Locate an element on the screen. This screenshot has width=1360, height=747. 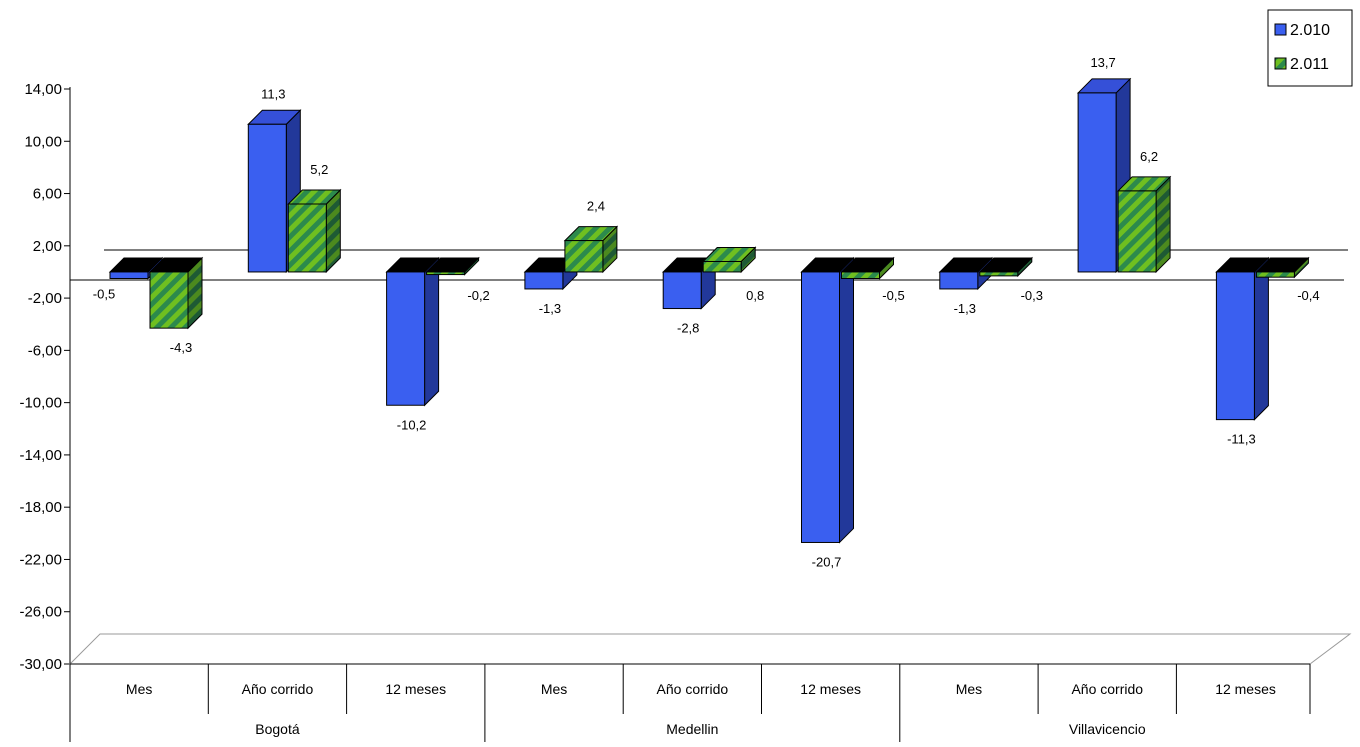
data-label-2011: -0,4 is located at coordinates (1308, 295).